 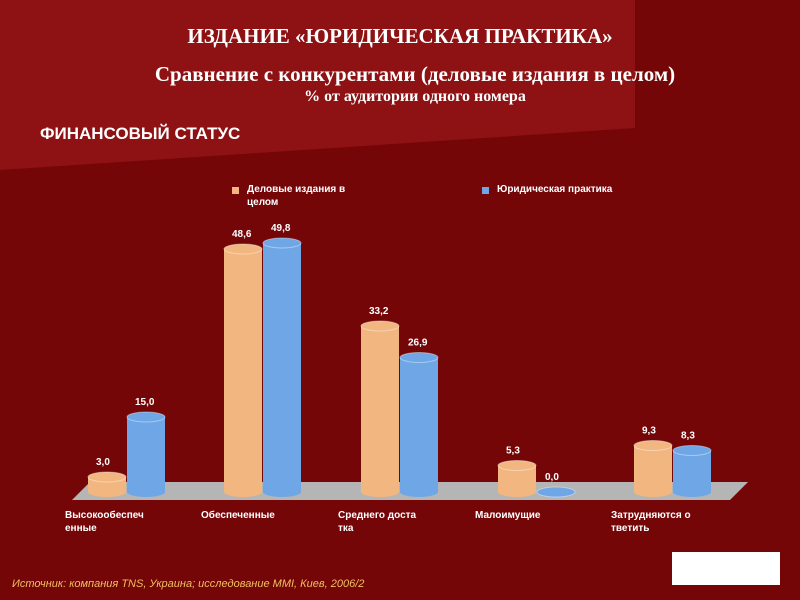 I want to click on value-label: 8,3, so click(x=688, y=436).